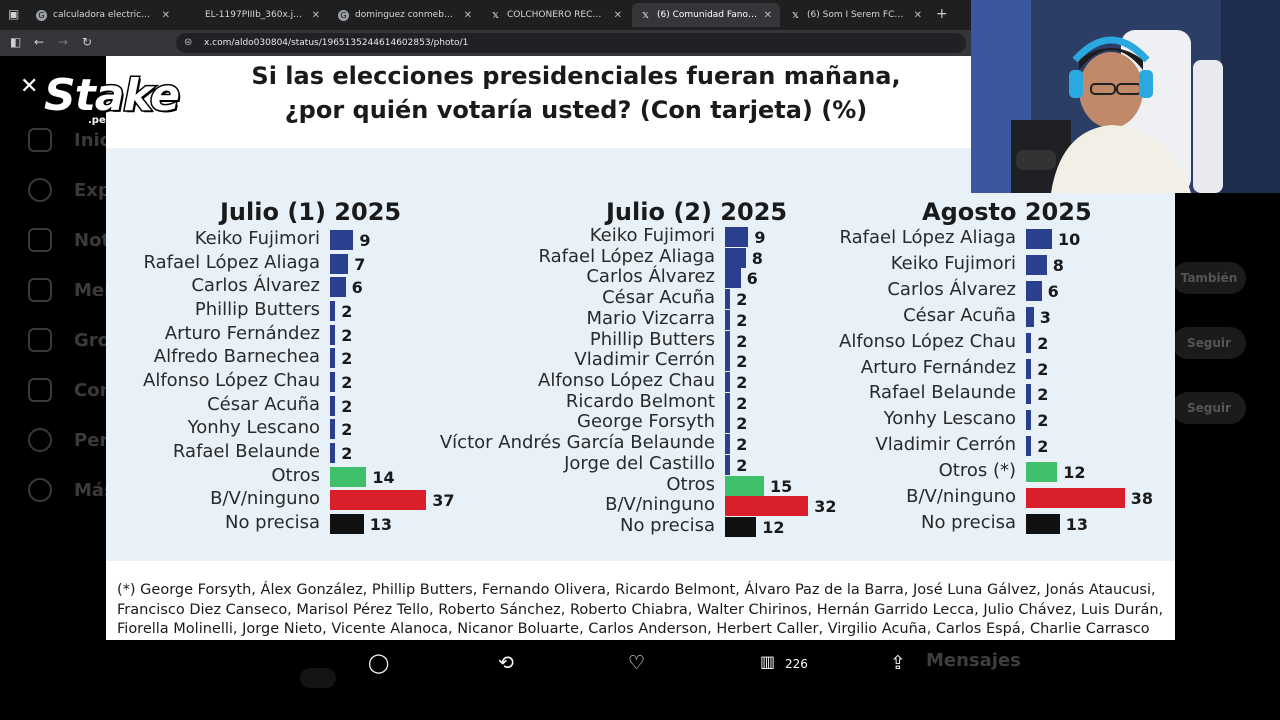  What do you see at coordinates (1069, 239) in the screenshot?
I see `bar-value-label: 10` at bounding box center [1069, 239].